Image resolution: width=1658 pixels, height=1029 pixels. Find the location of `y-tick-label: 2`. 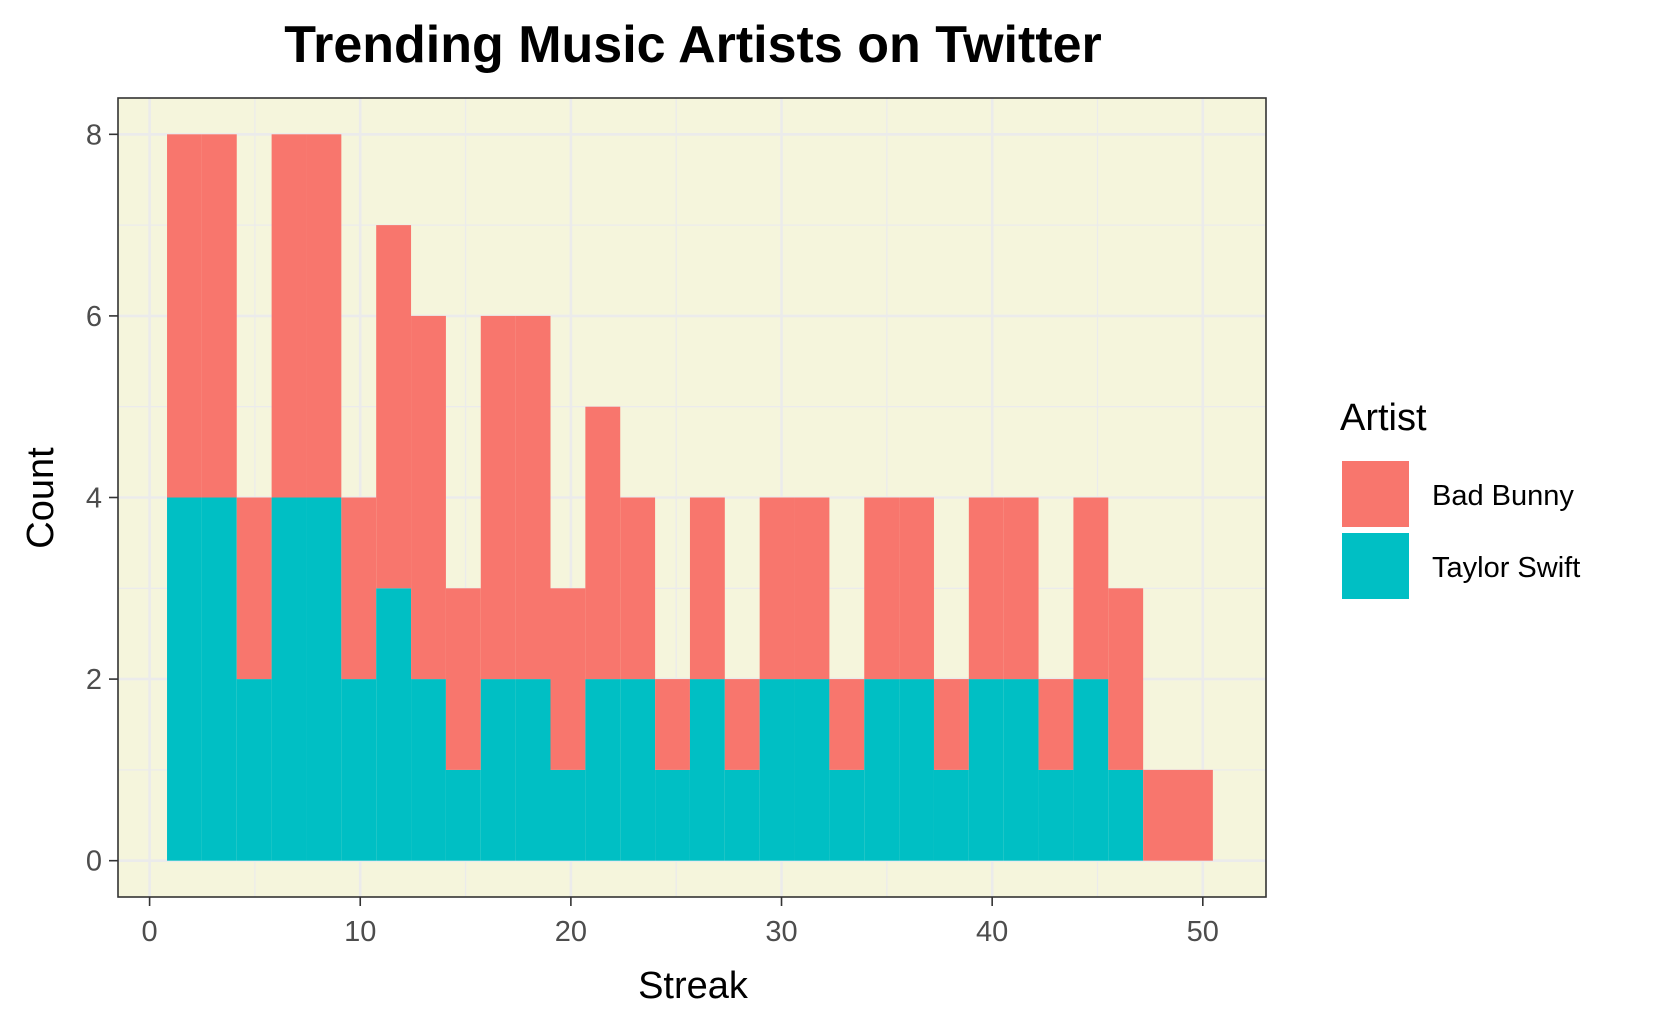

y-tick-label: 2 is located at coordinates (94, 680).